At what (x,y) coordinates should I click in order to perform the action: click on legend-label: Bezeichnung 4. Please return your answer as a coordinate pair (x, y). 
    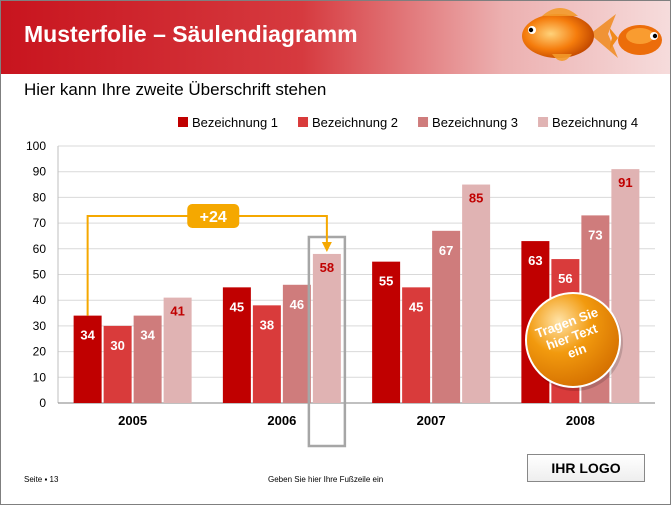
    Looking at the image, I should click on (595, 122).